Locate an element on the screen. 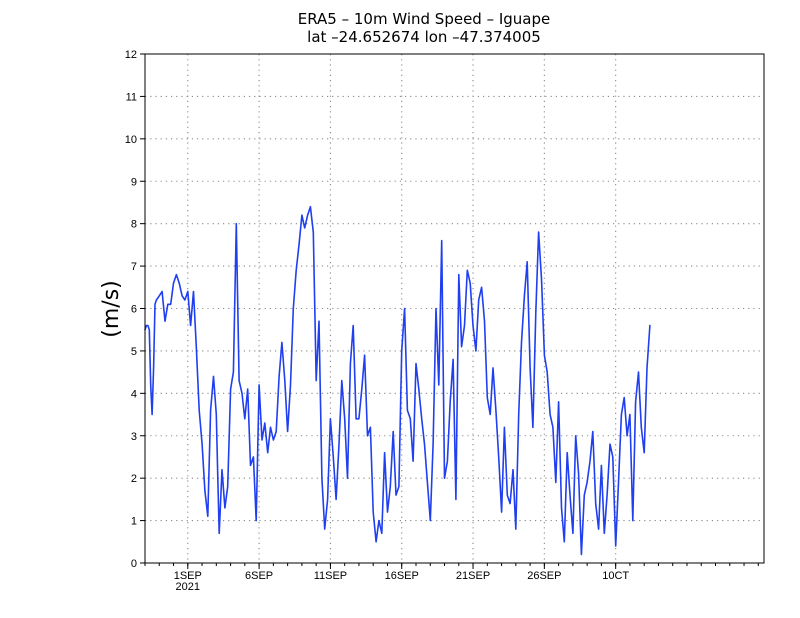 The height and width of the screenshot is (618, 800). x-tick-label: 11SEP is located at coordinates (330, 576).